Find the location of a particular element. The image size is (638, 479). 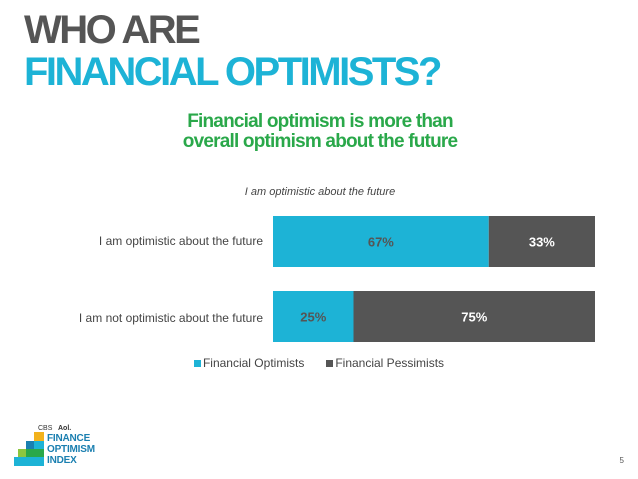

data-label-financial-pessimists-0: 33% is located at coordinates (542, 242).